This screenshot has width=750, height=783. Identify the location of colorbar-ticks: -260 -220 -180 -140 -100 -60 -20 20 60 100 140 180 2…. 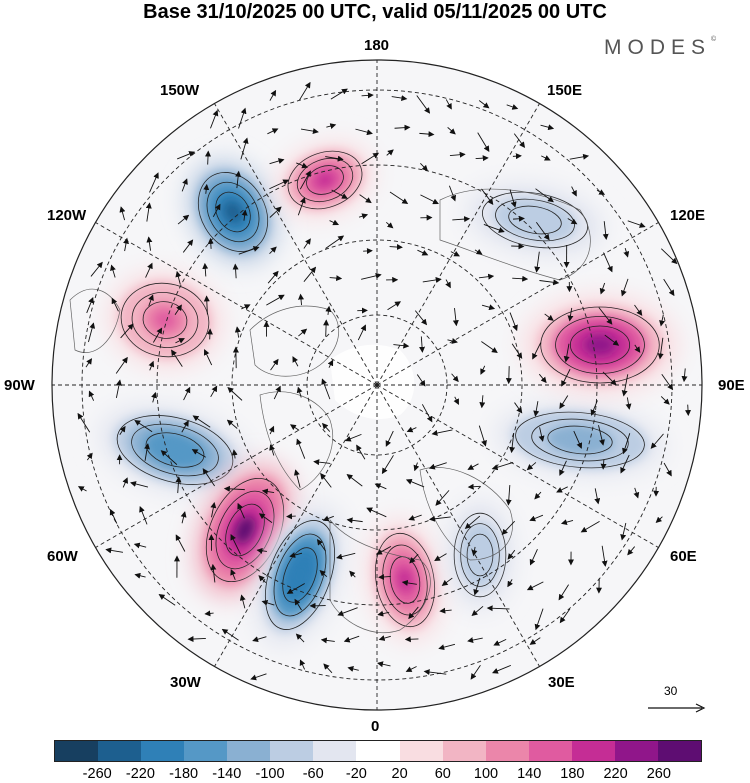
(378, 774).